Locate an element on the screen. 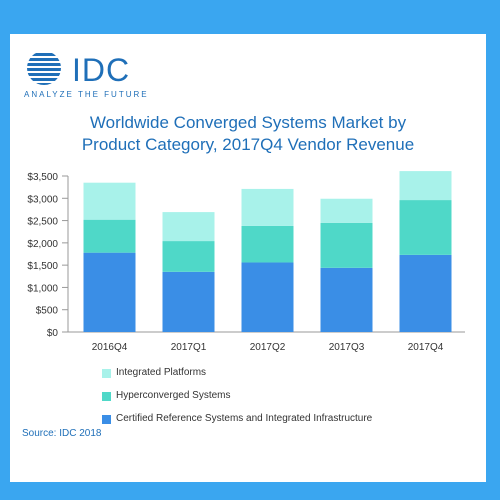 Image resolution: width=500 pixels, height=500 pixels. y-tick-label: $3,500 is located at coordinates (42, 177).